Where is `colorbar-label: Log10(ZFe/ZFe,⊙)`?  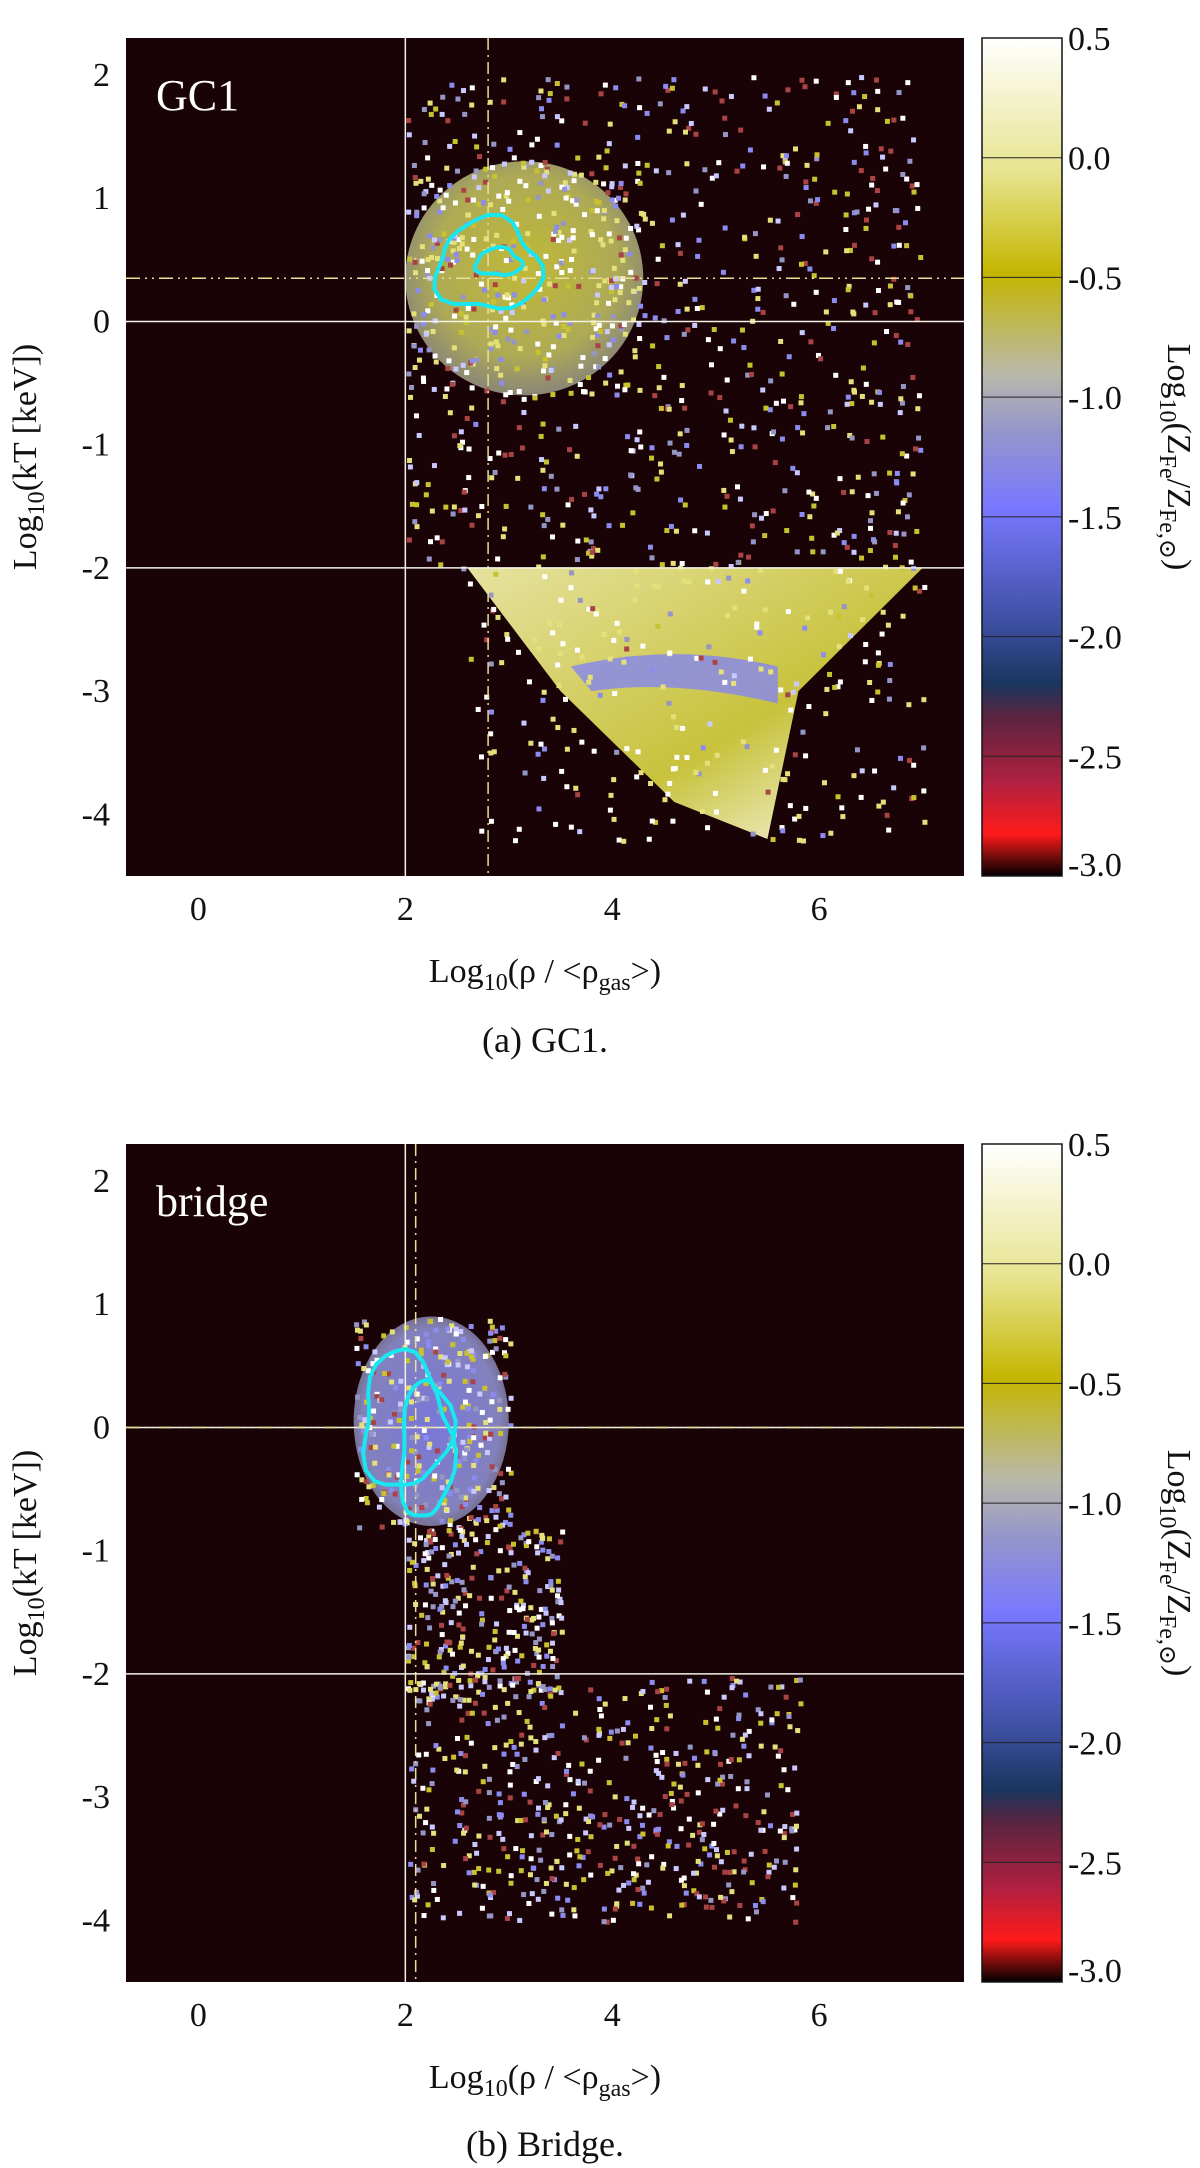
colorbar-label: Log10(ZFe/ZFe,⊙) is located at coordinates (1175, 1563).